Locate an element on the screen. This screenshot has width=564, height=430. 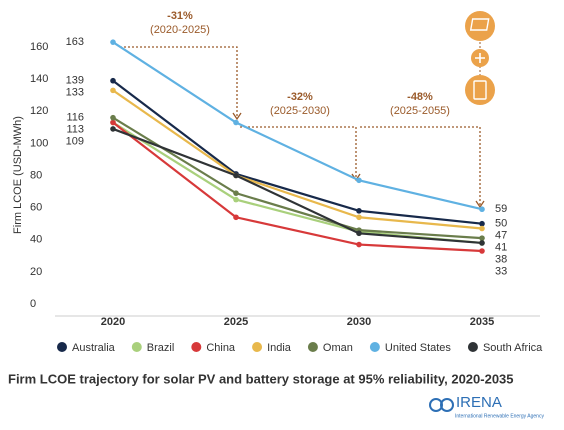
data-label: 109 is located at coordinates (75, 142).